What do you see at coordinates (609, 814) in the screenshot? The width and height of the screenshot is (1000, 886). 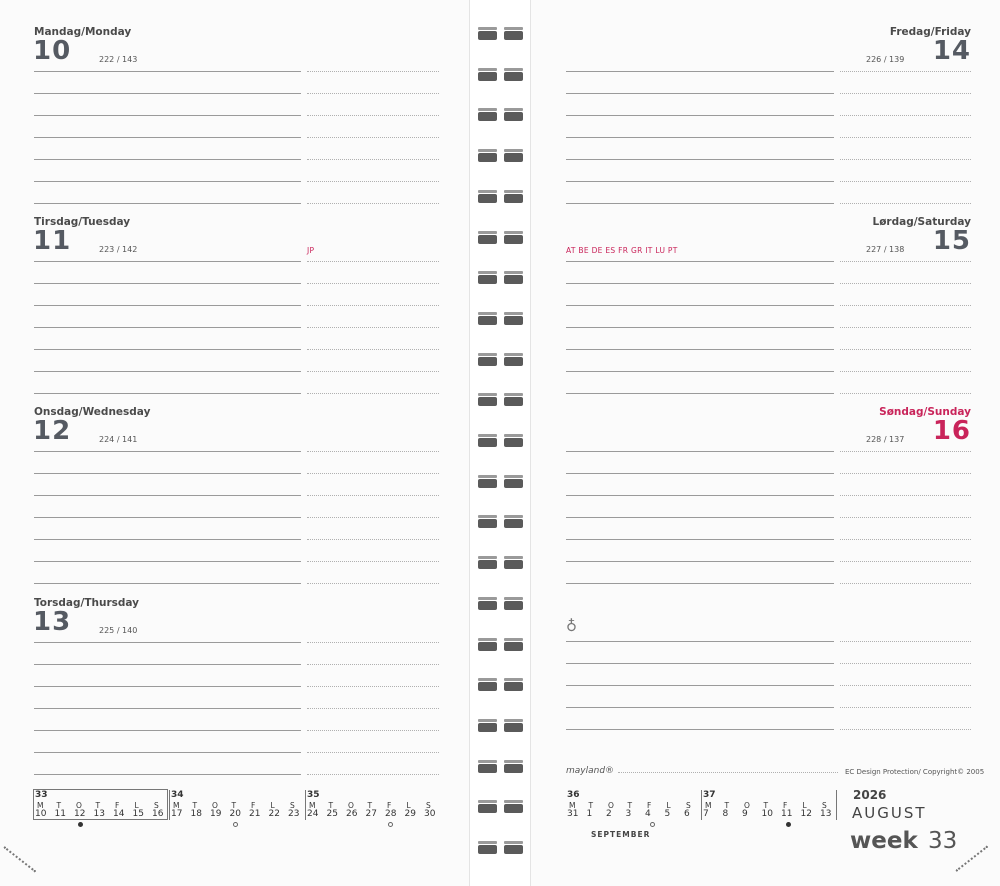 I see `mini-date: 2` at bounding box center [609, 814].